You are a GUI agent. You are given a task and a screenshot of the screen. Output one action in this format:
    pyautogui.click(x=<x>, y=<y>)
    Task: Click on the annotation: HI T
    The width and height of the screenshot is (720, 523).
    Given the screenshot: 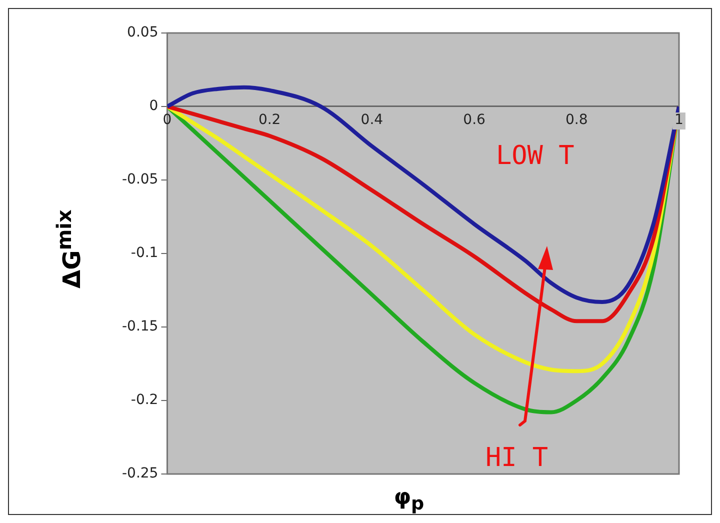 What is the action you would take?
    pyautogui.click(x=516, y=458)
    